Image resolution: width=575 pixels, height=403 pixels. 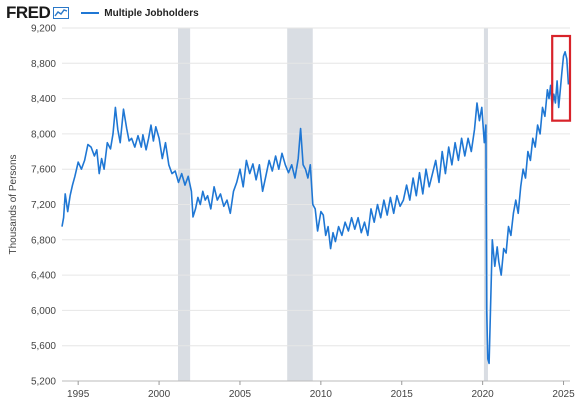 What do you see at coordinates (43, 240) in the screenshot?
I see `y-tick-label: 6,800` at bounding box center [43, 240].